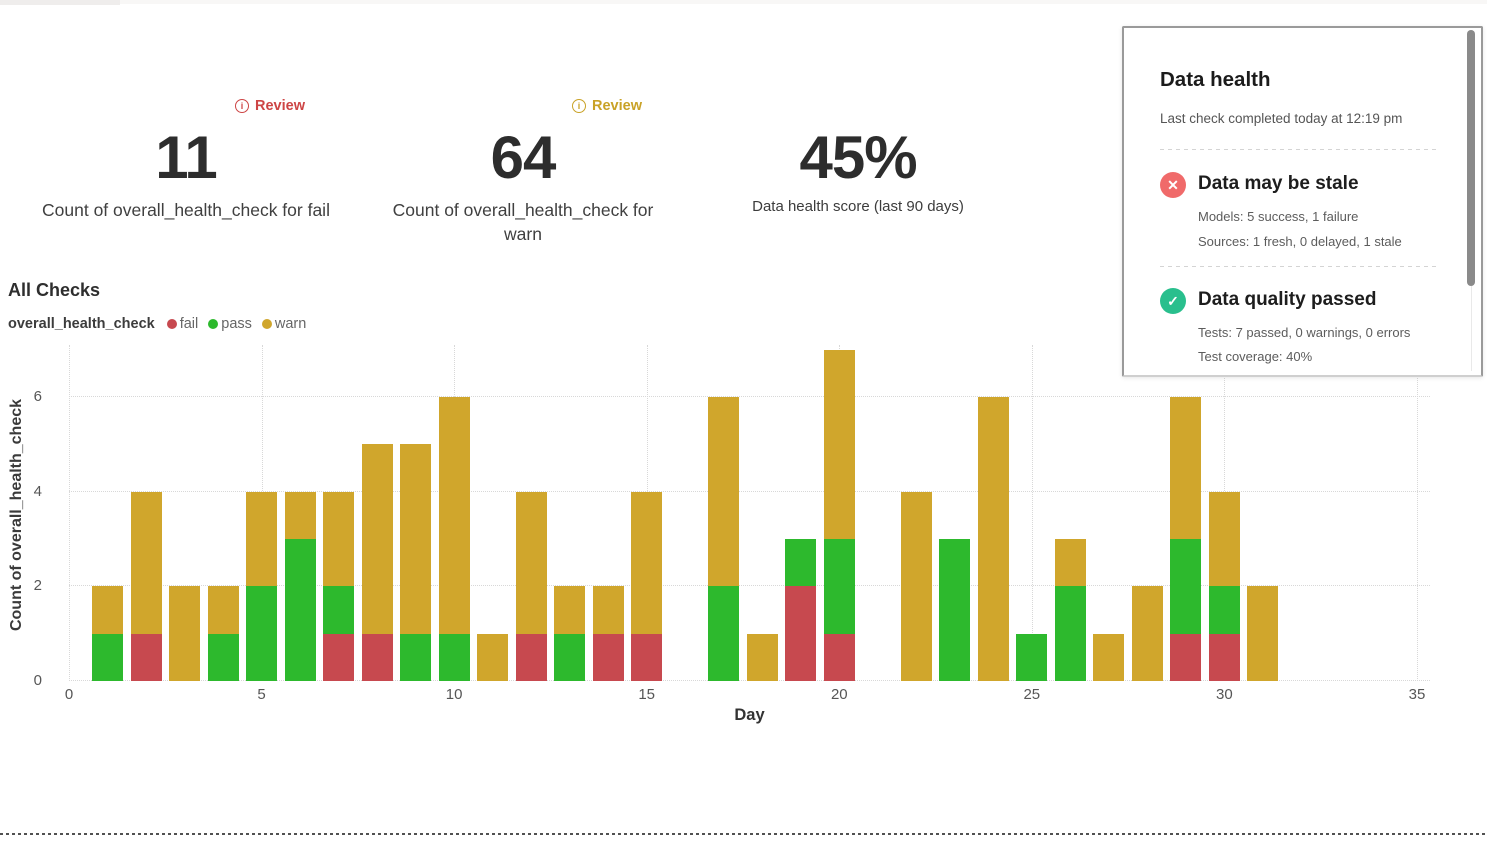 Image resolution: width=1487 pixels, height=864 pixels. Describe the element at coordinates (213, 324) in the screenshot. I see `legend-dot-pass` at that location.